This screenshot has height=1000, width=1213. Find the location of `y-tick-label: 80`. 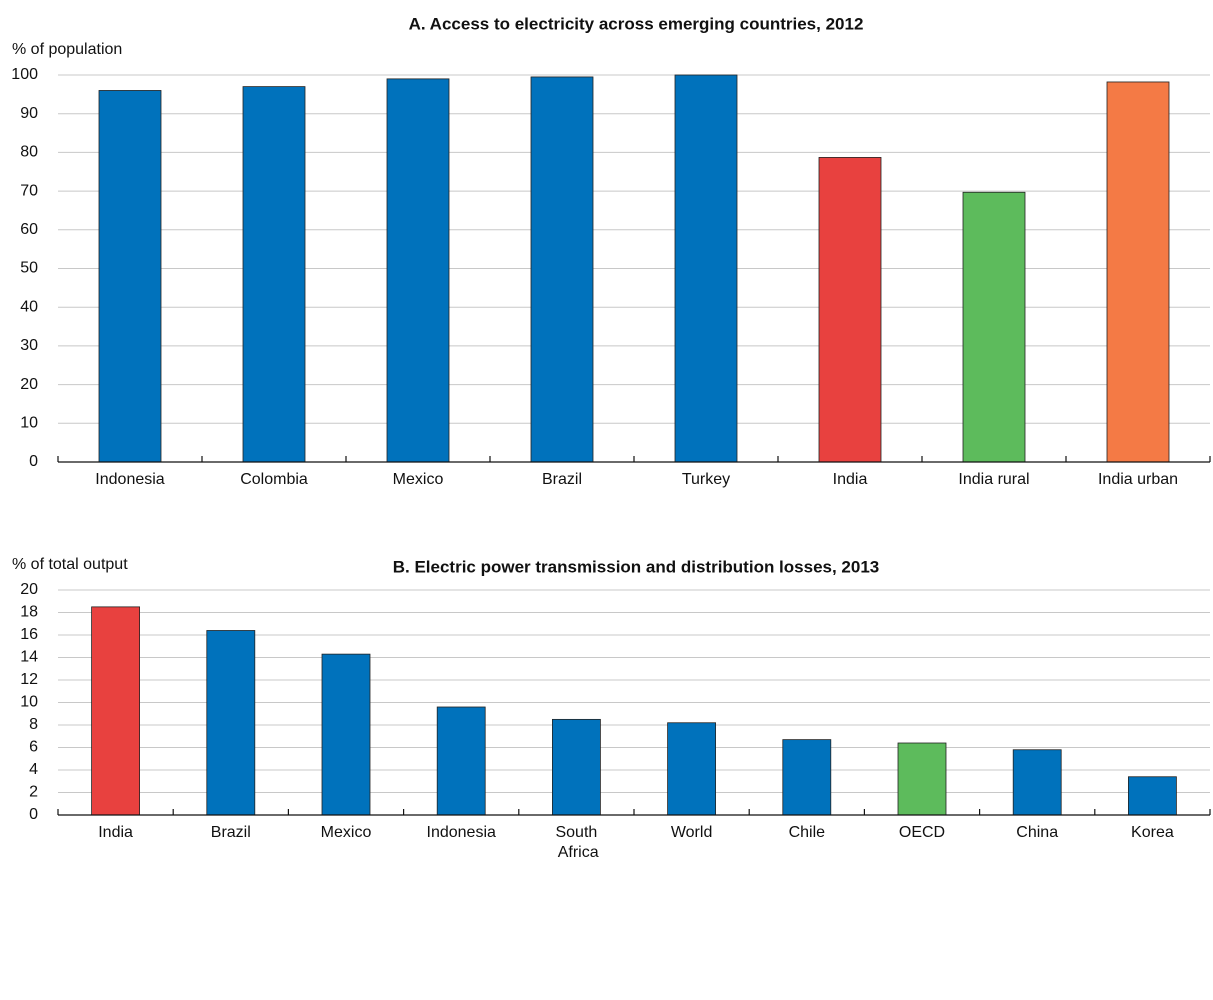

y-tick-label: 80 is located at coordinates (29, 152).